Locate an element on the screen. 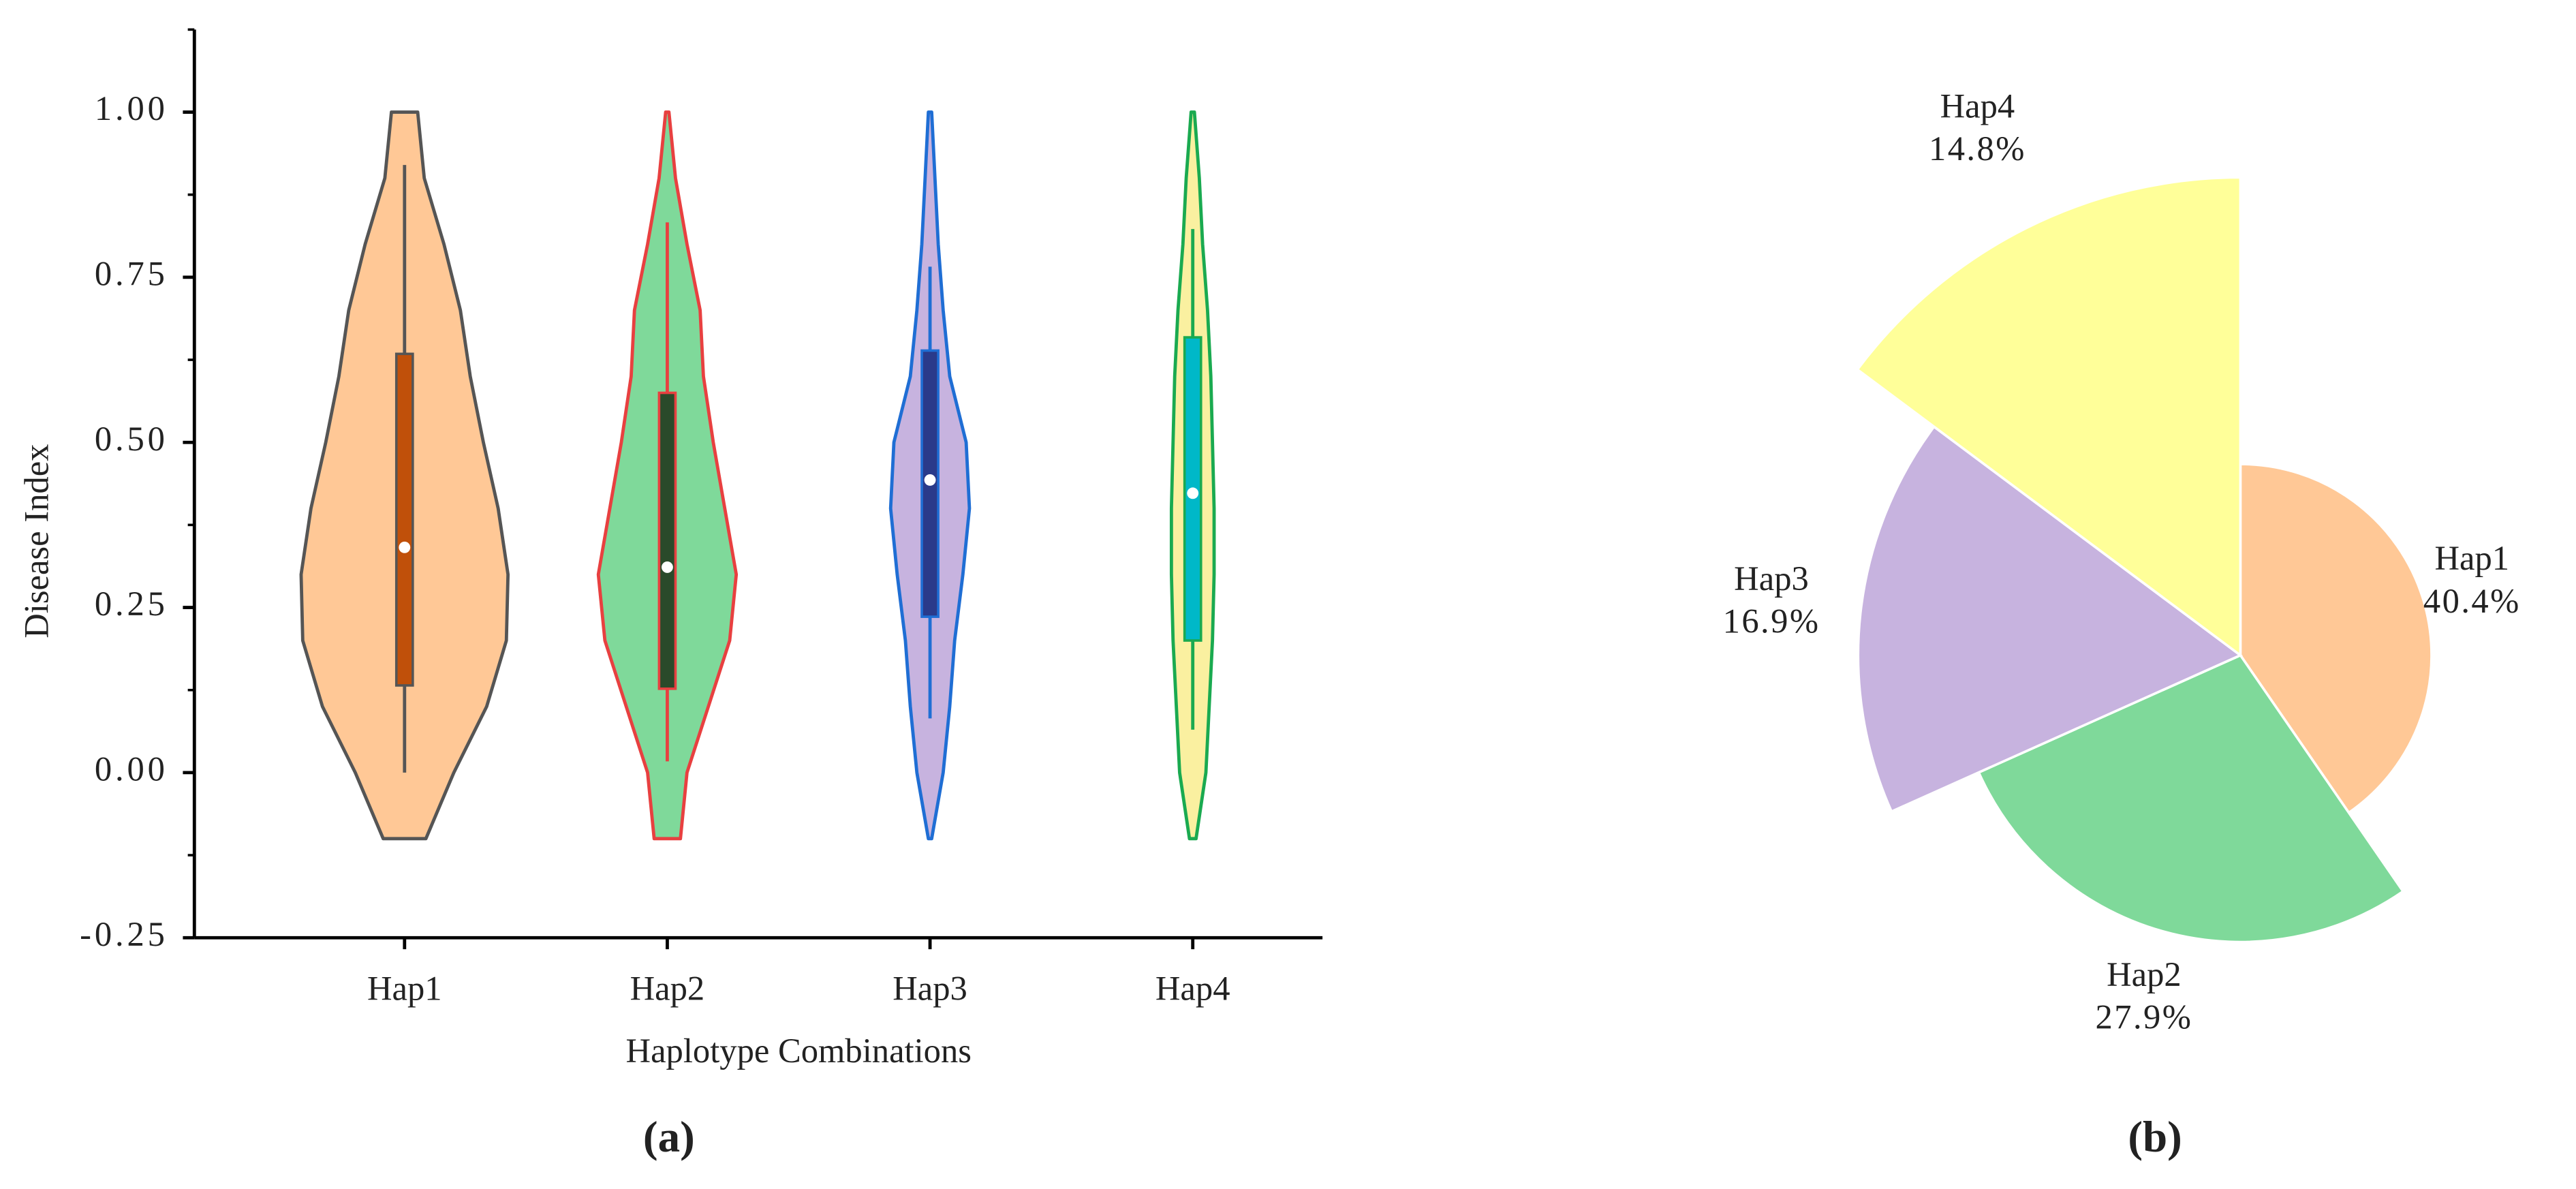 Image resolution: width=2576 pixels, height=1189 pixels. caption: (b) is located at coordinates (2155, 1137).